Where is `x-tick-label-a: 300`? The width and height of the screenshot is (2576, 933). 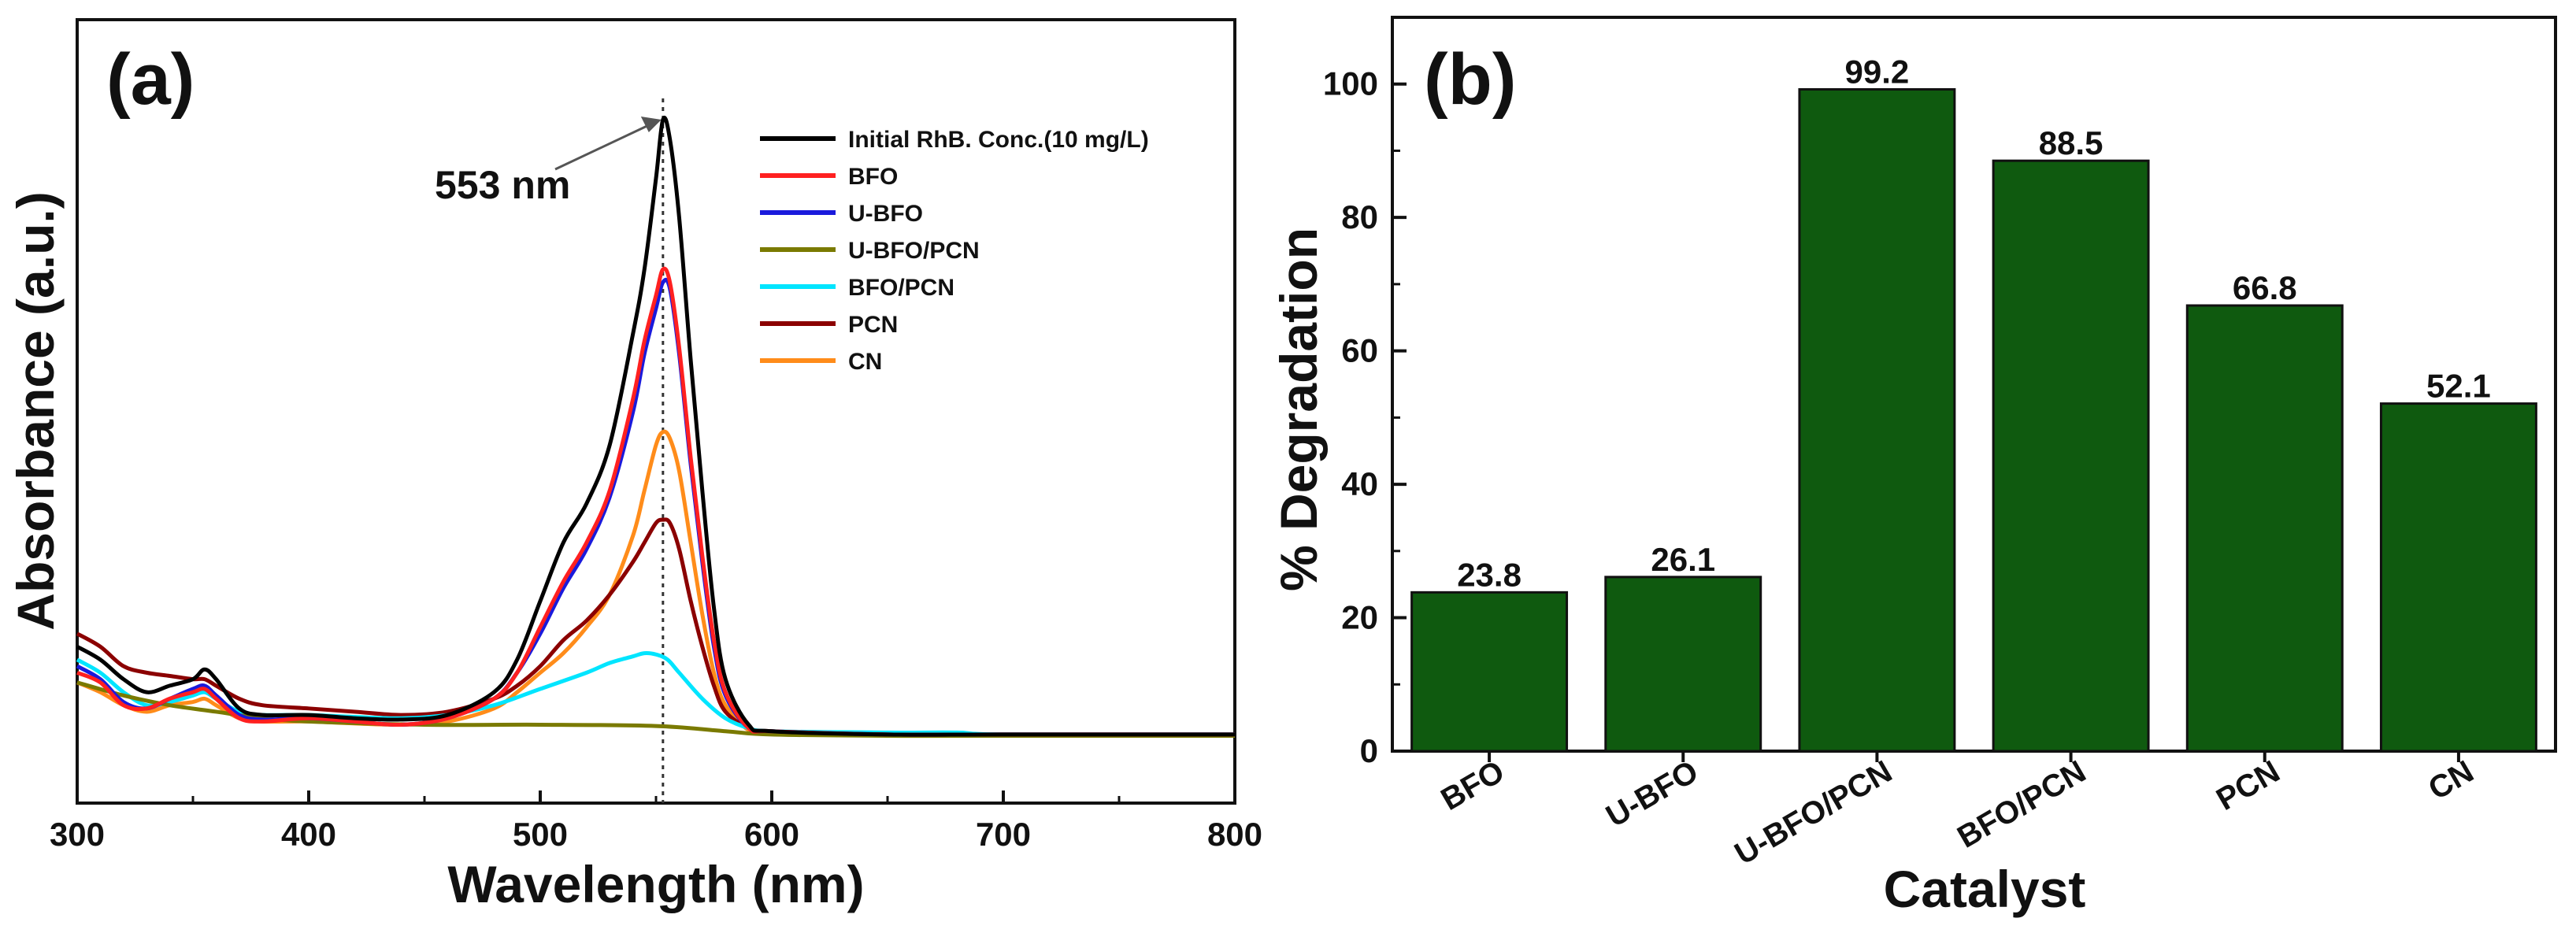
x-tick-label-a: 300 is located at coordinates (77, 834).